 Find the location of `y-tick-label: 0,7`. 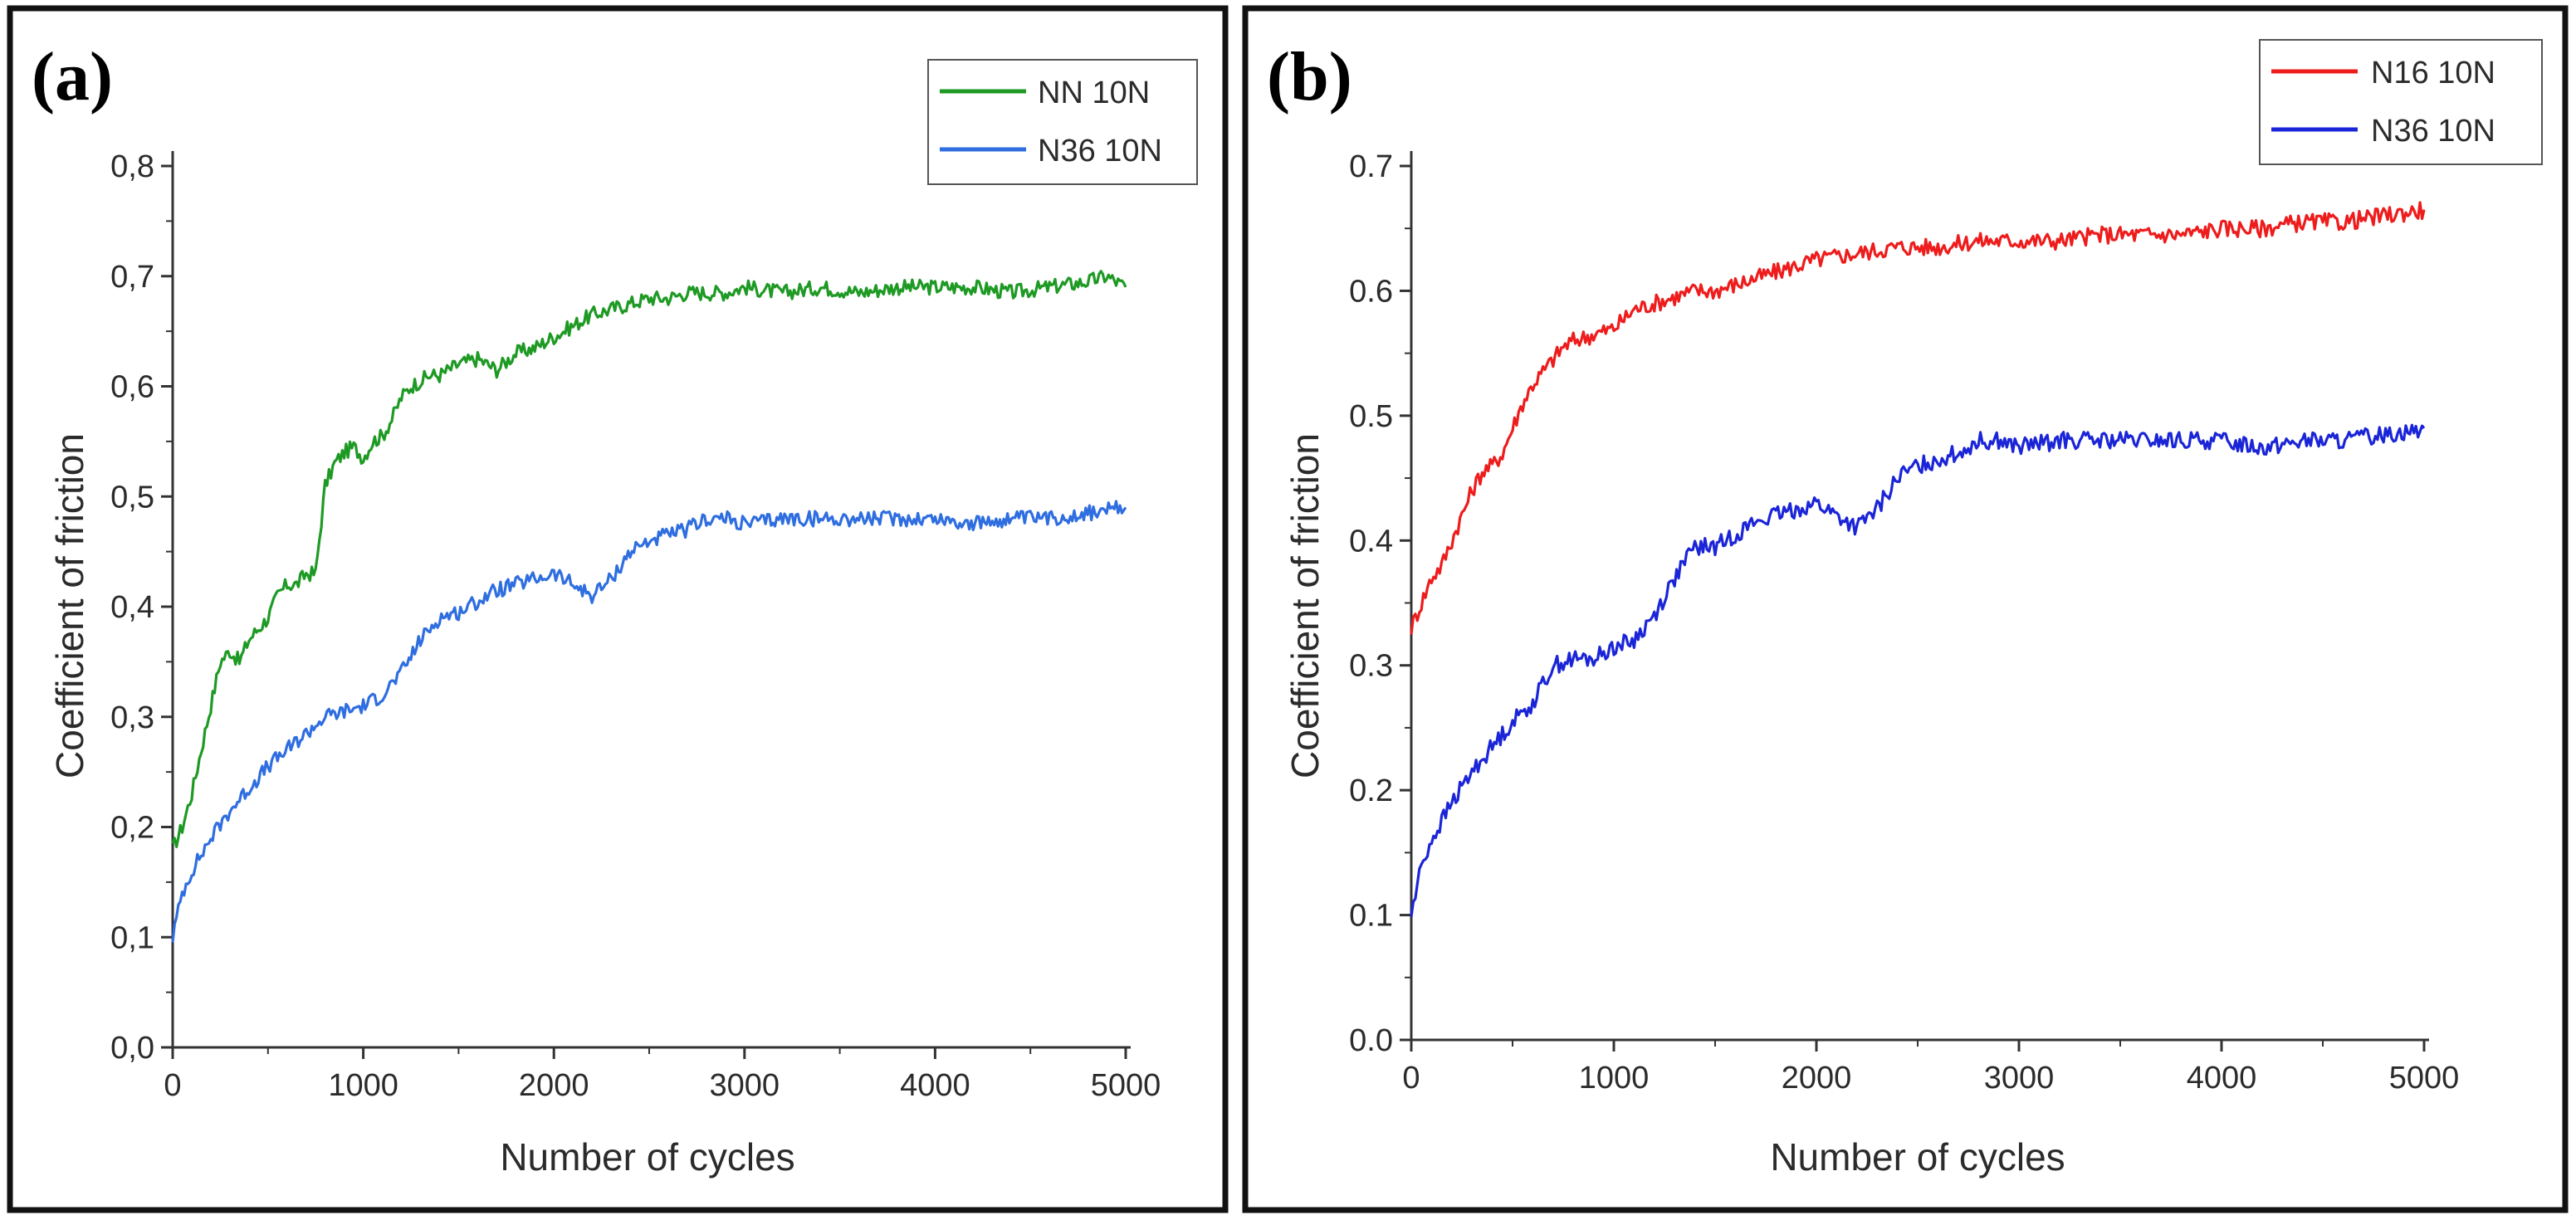

y-tick-label: 0,7 is located at coordinates (132, 277).